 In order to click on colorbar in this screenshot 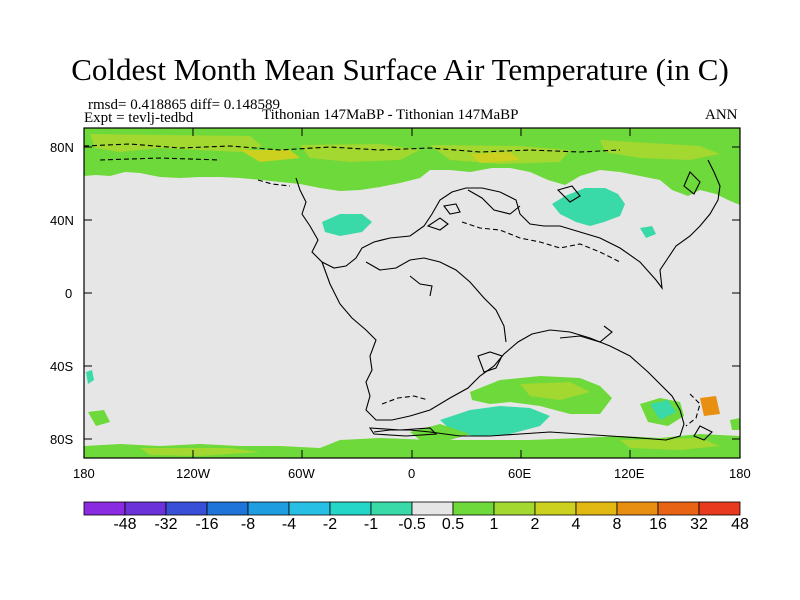, I will do `click(412, 508)`.